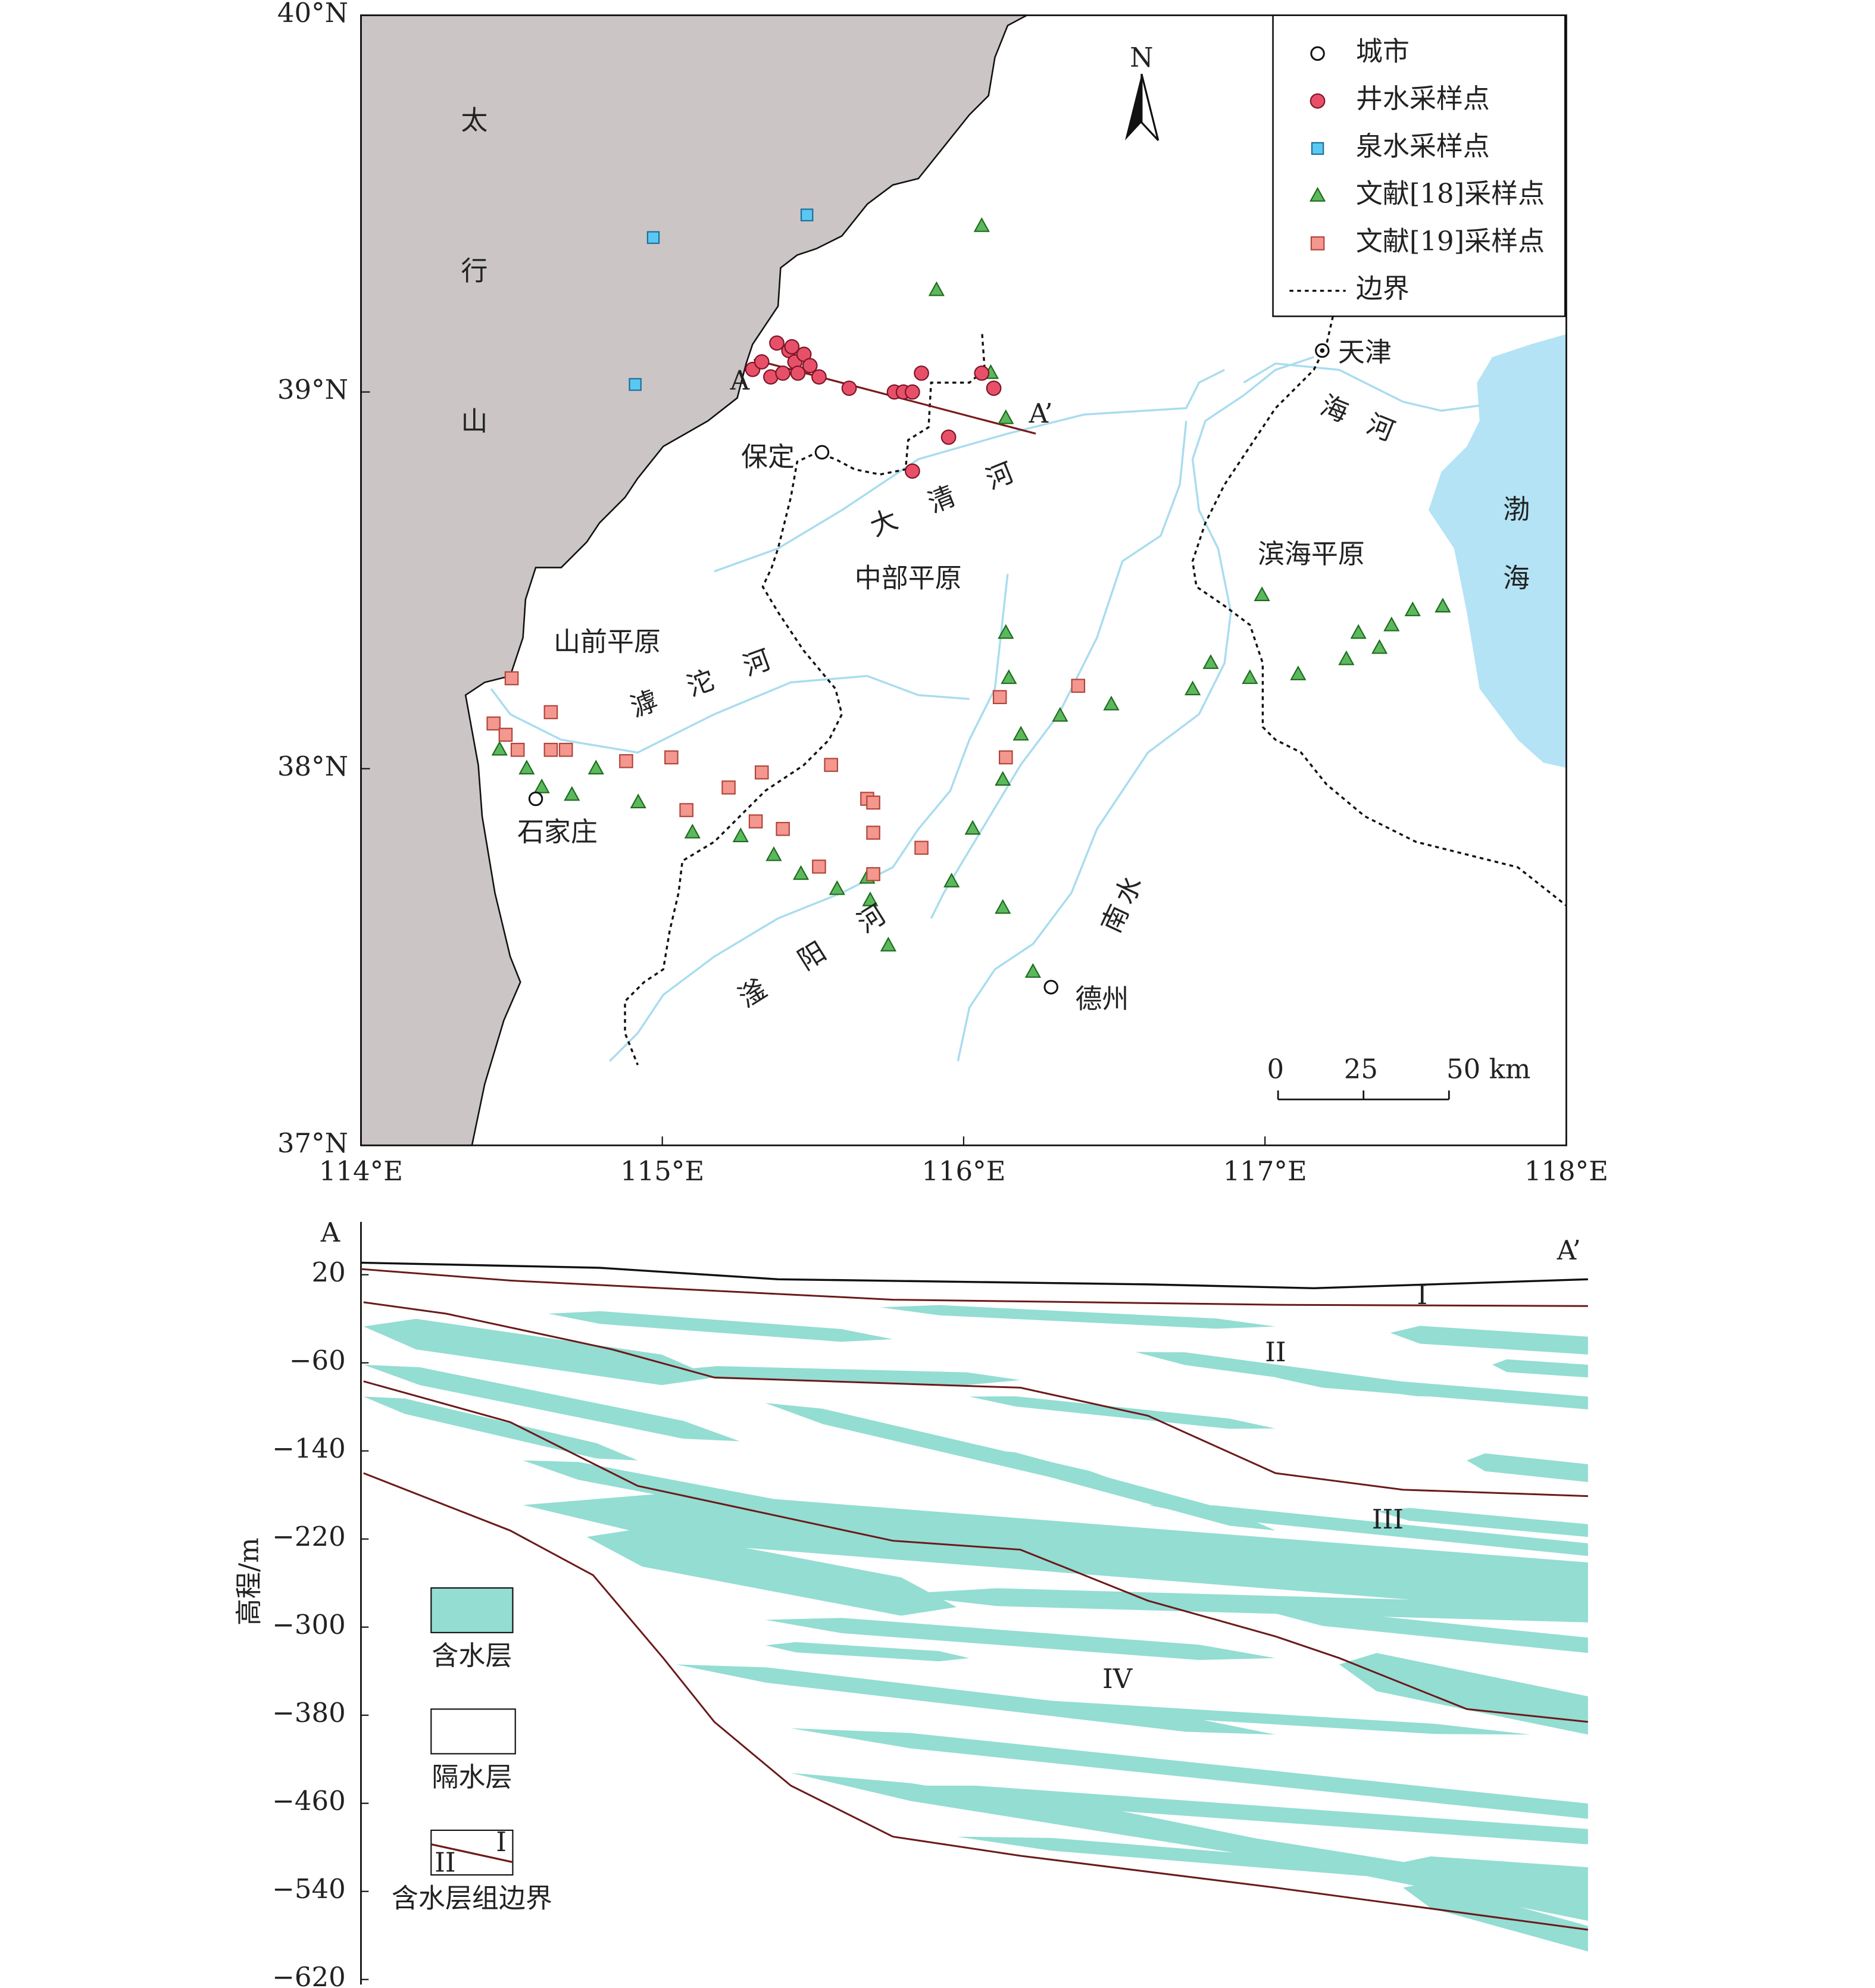  I want to click on sea, so click(1497, 551).